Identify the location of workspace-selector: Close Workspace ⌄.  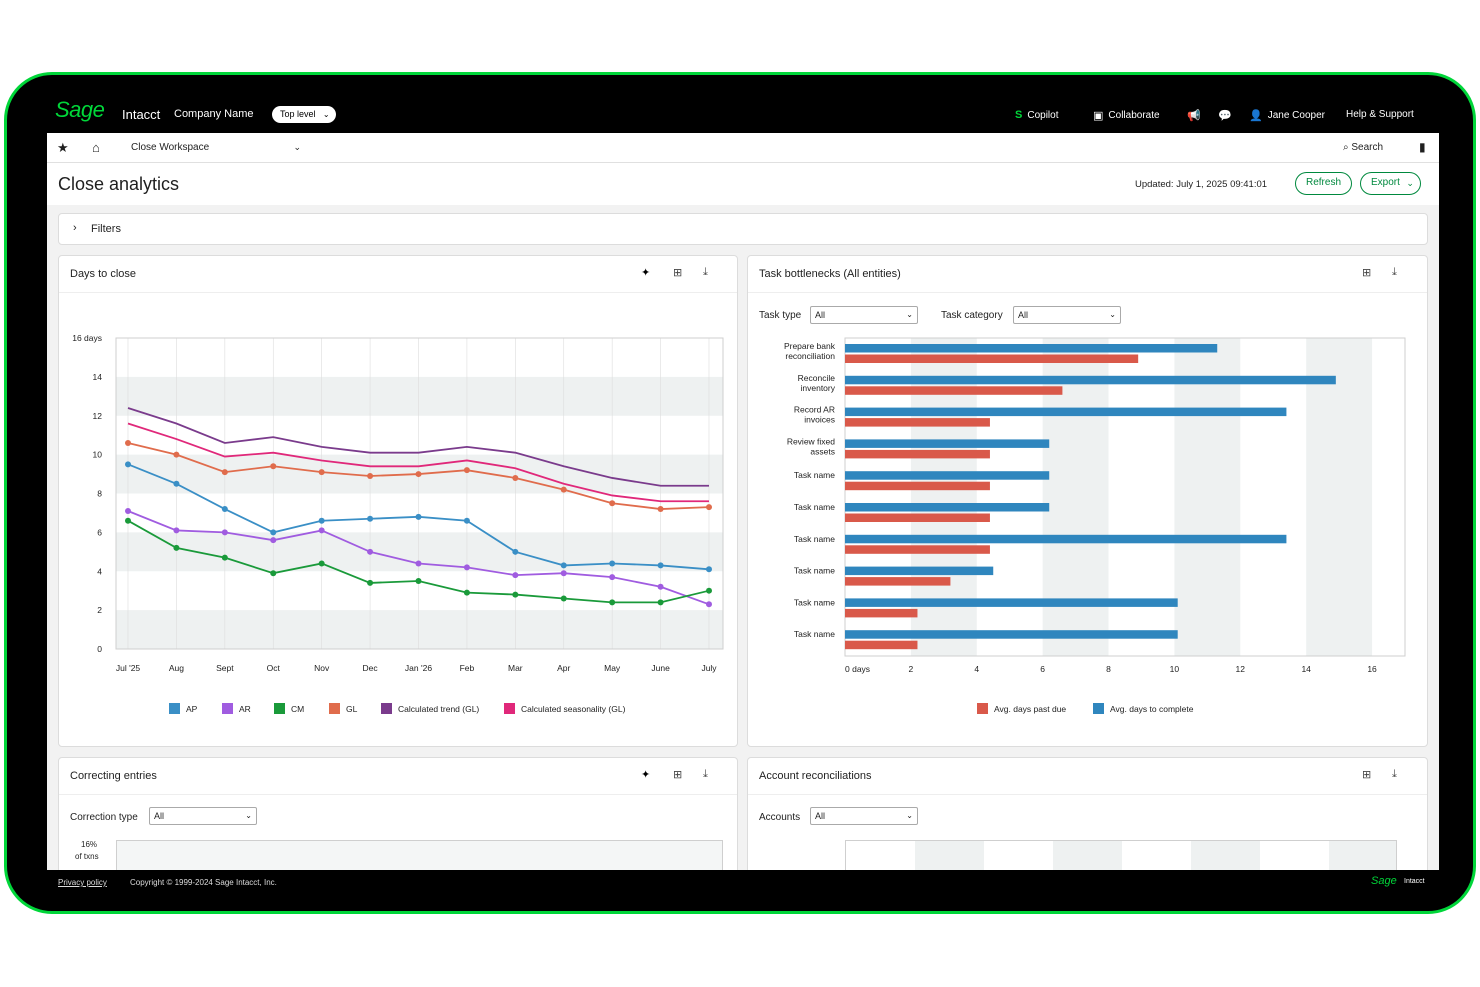
(216, 147).